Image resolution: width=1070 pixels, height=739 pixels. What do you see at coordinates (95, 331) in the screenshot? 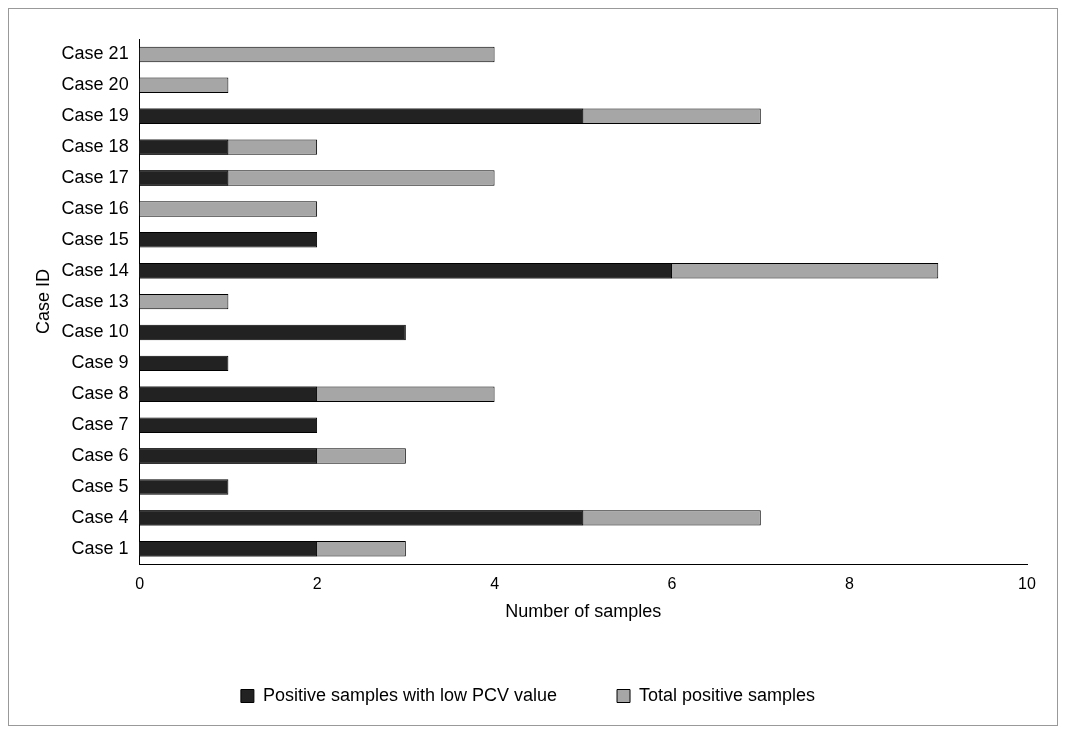
I see `y-tick-label: Case 10` at bounding box center [95, 331].